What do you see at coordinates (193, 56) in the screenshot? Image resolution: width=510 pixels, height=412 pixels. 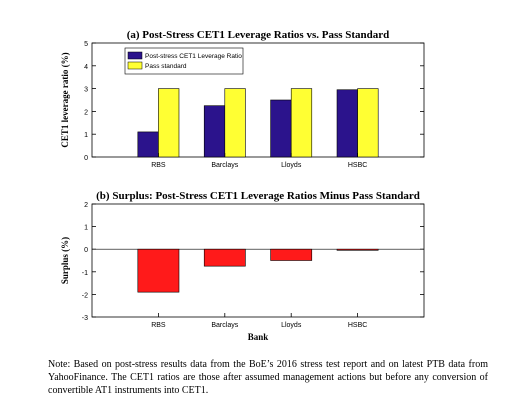 I see `chart-a-legend-label: Post-stress CET1 Leverage Ratio` at bounding box center [193, 56].